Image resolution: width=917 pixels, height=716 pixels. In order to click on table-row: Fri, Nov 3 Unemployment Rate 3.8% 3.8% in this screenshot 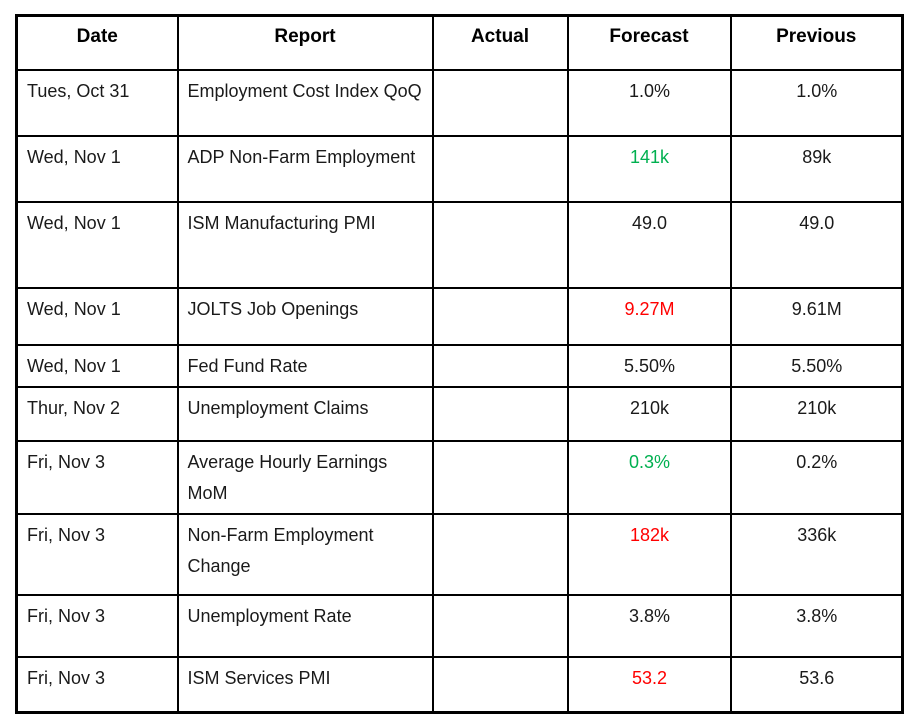, I will do `click(459, 625)`.